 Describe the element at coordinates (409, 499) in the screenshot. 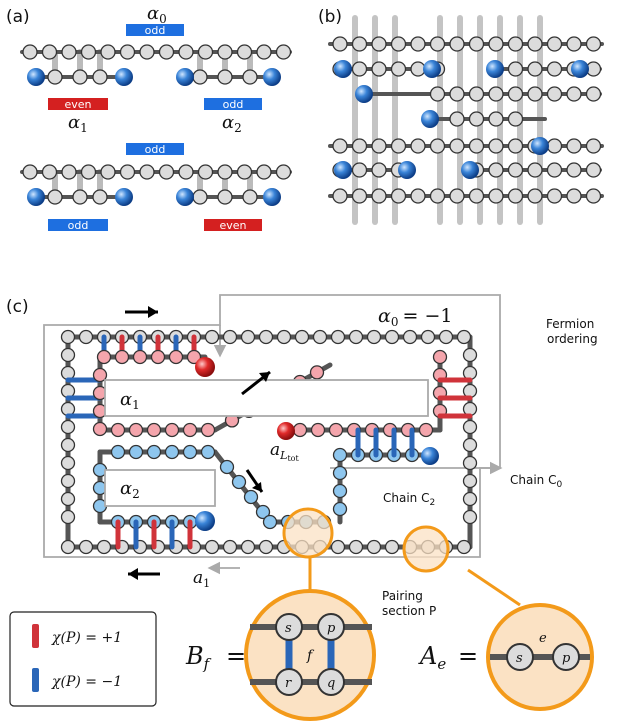

I see `chain-c2-label: Chain C2` at that location.